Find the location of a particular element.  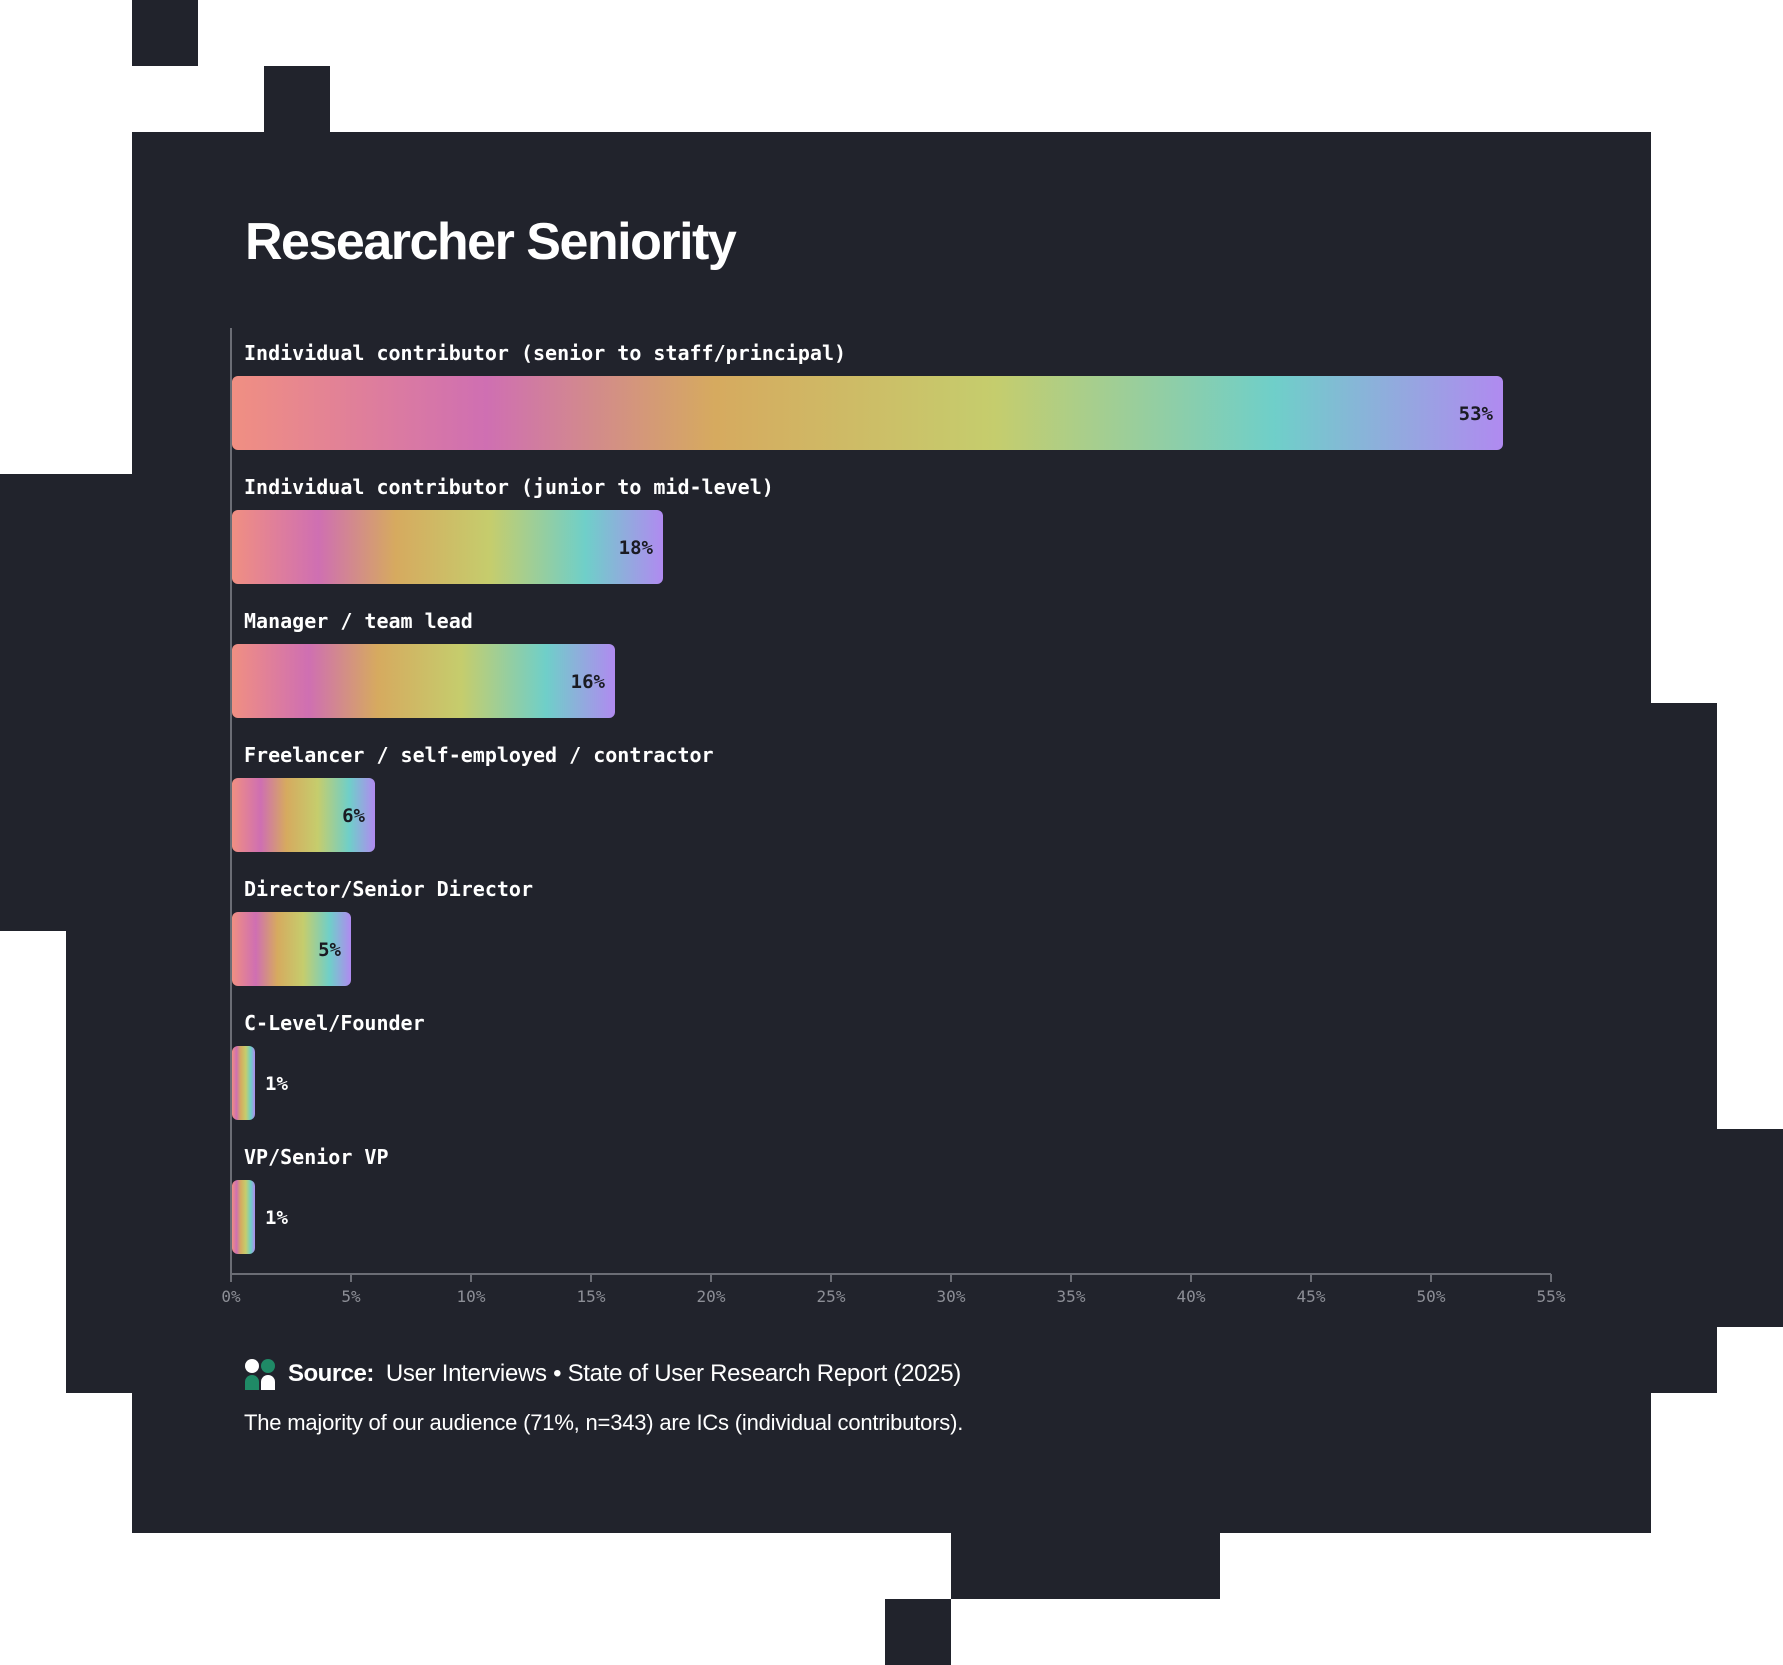

x-tick-label: 40% is located at coordinates (1191, 1296).